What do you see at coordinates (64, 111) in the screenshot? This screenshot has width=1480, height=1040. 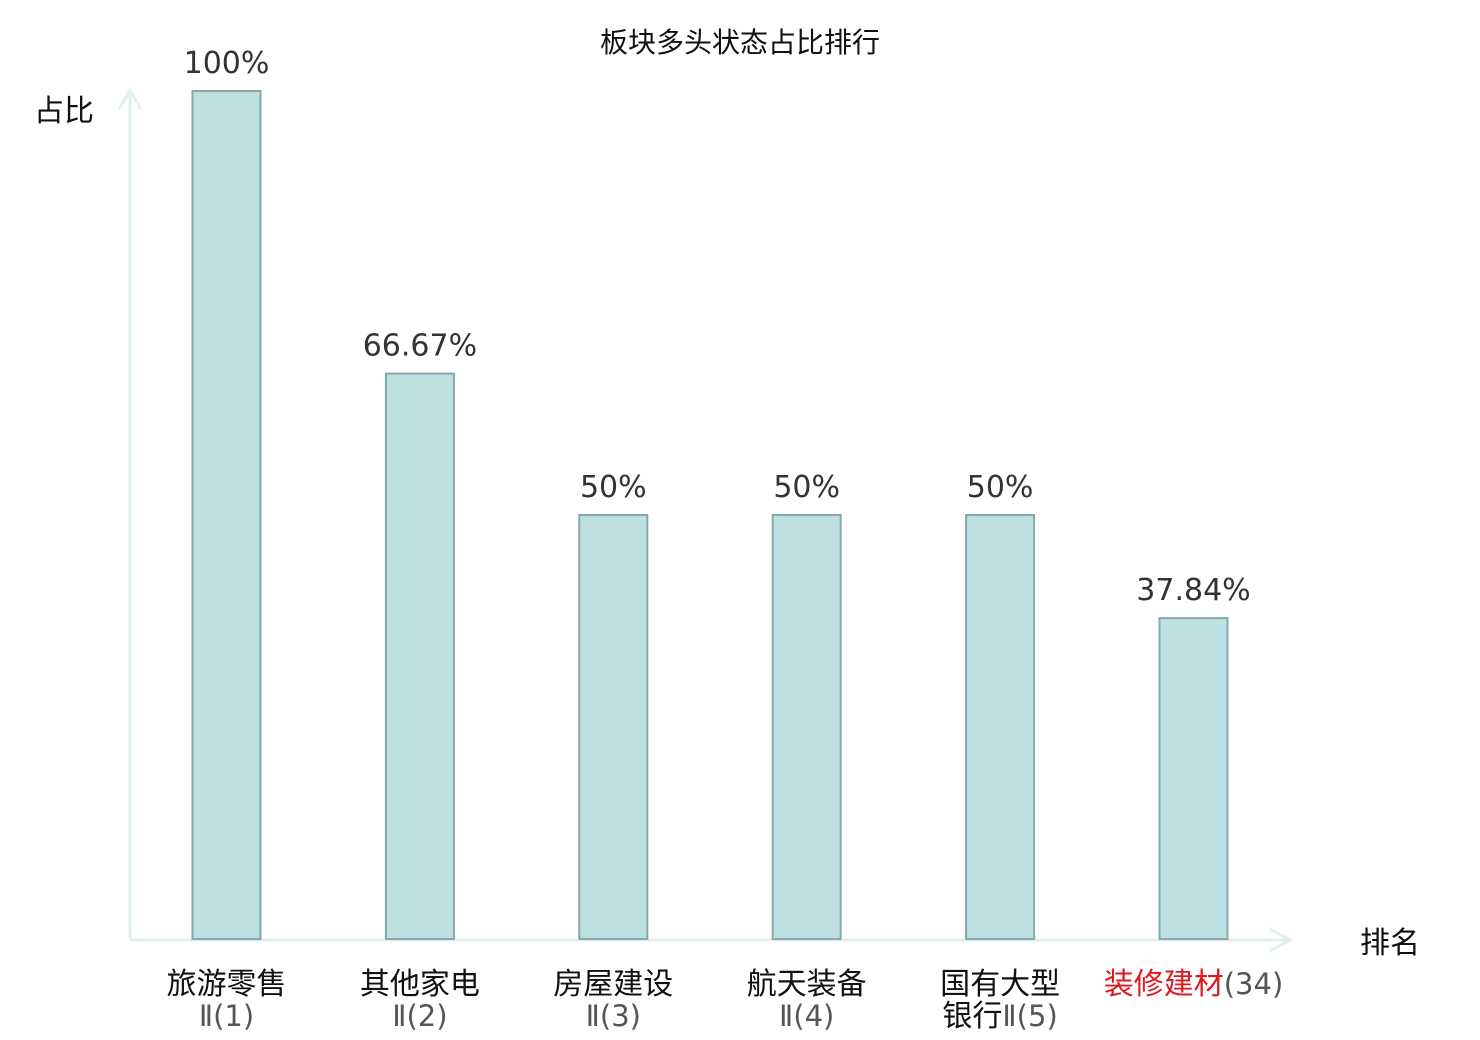 I see `y-axis-label: 占比` at bounding box center [64, 111].